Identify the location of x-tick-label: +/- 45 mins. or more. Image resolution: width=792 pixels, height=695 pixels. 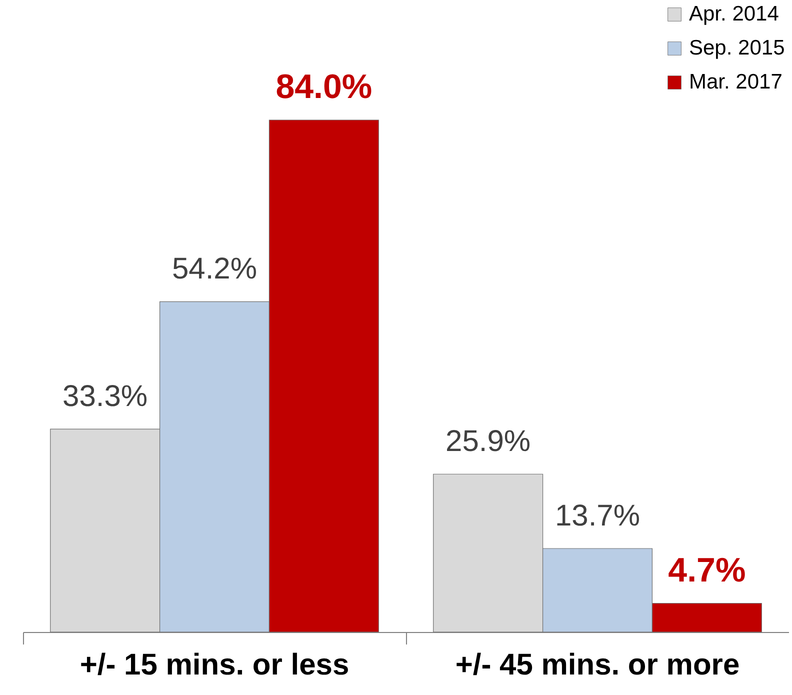
(597, 665).